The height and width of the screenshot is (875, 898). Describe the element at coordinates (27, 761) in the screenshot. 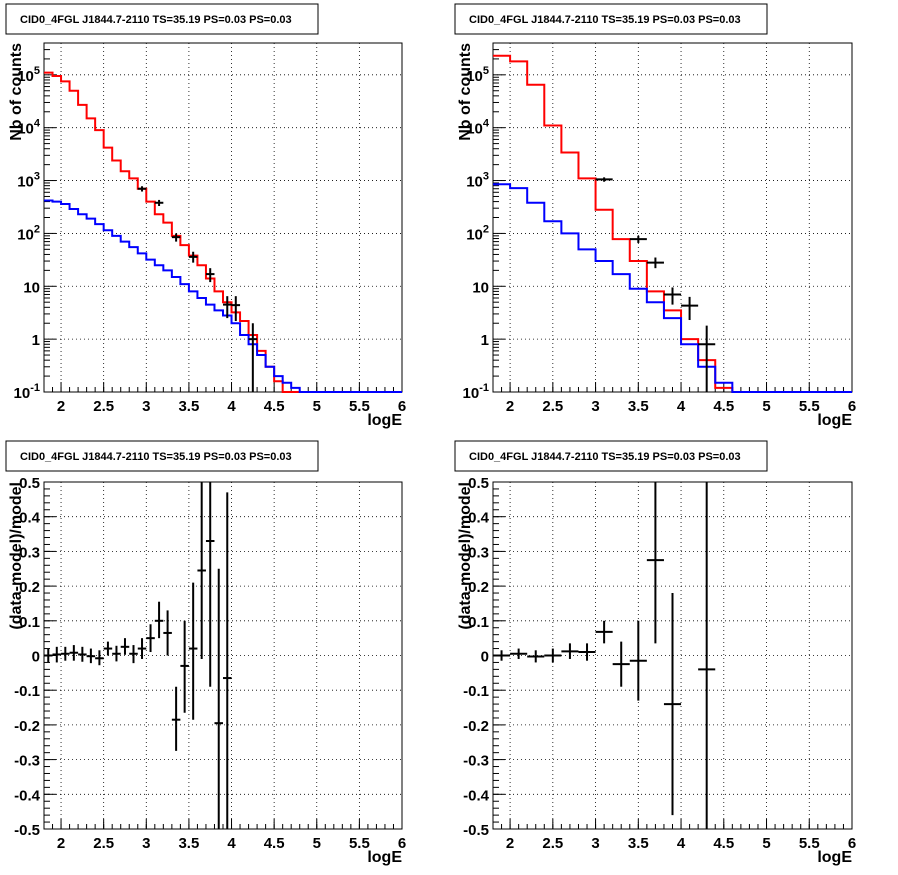

I see `y-tick-label: -0.3` at that location.